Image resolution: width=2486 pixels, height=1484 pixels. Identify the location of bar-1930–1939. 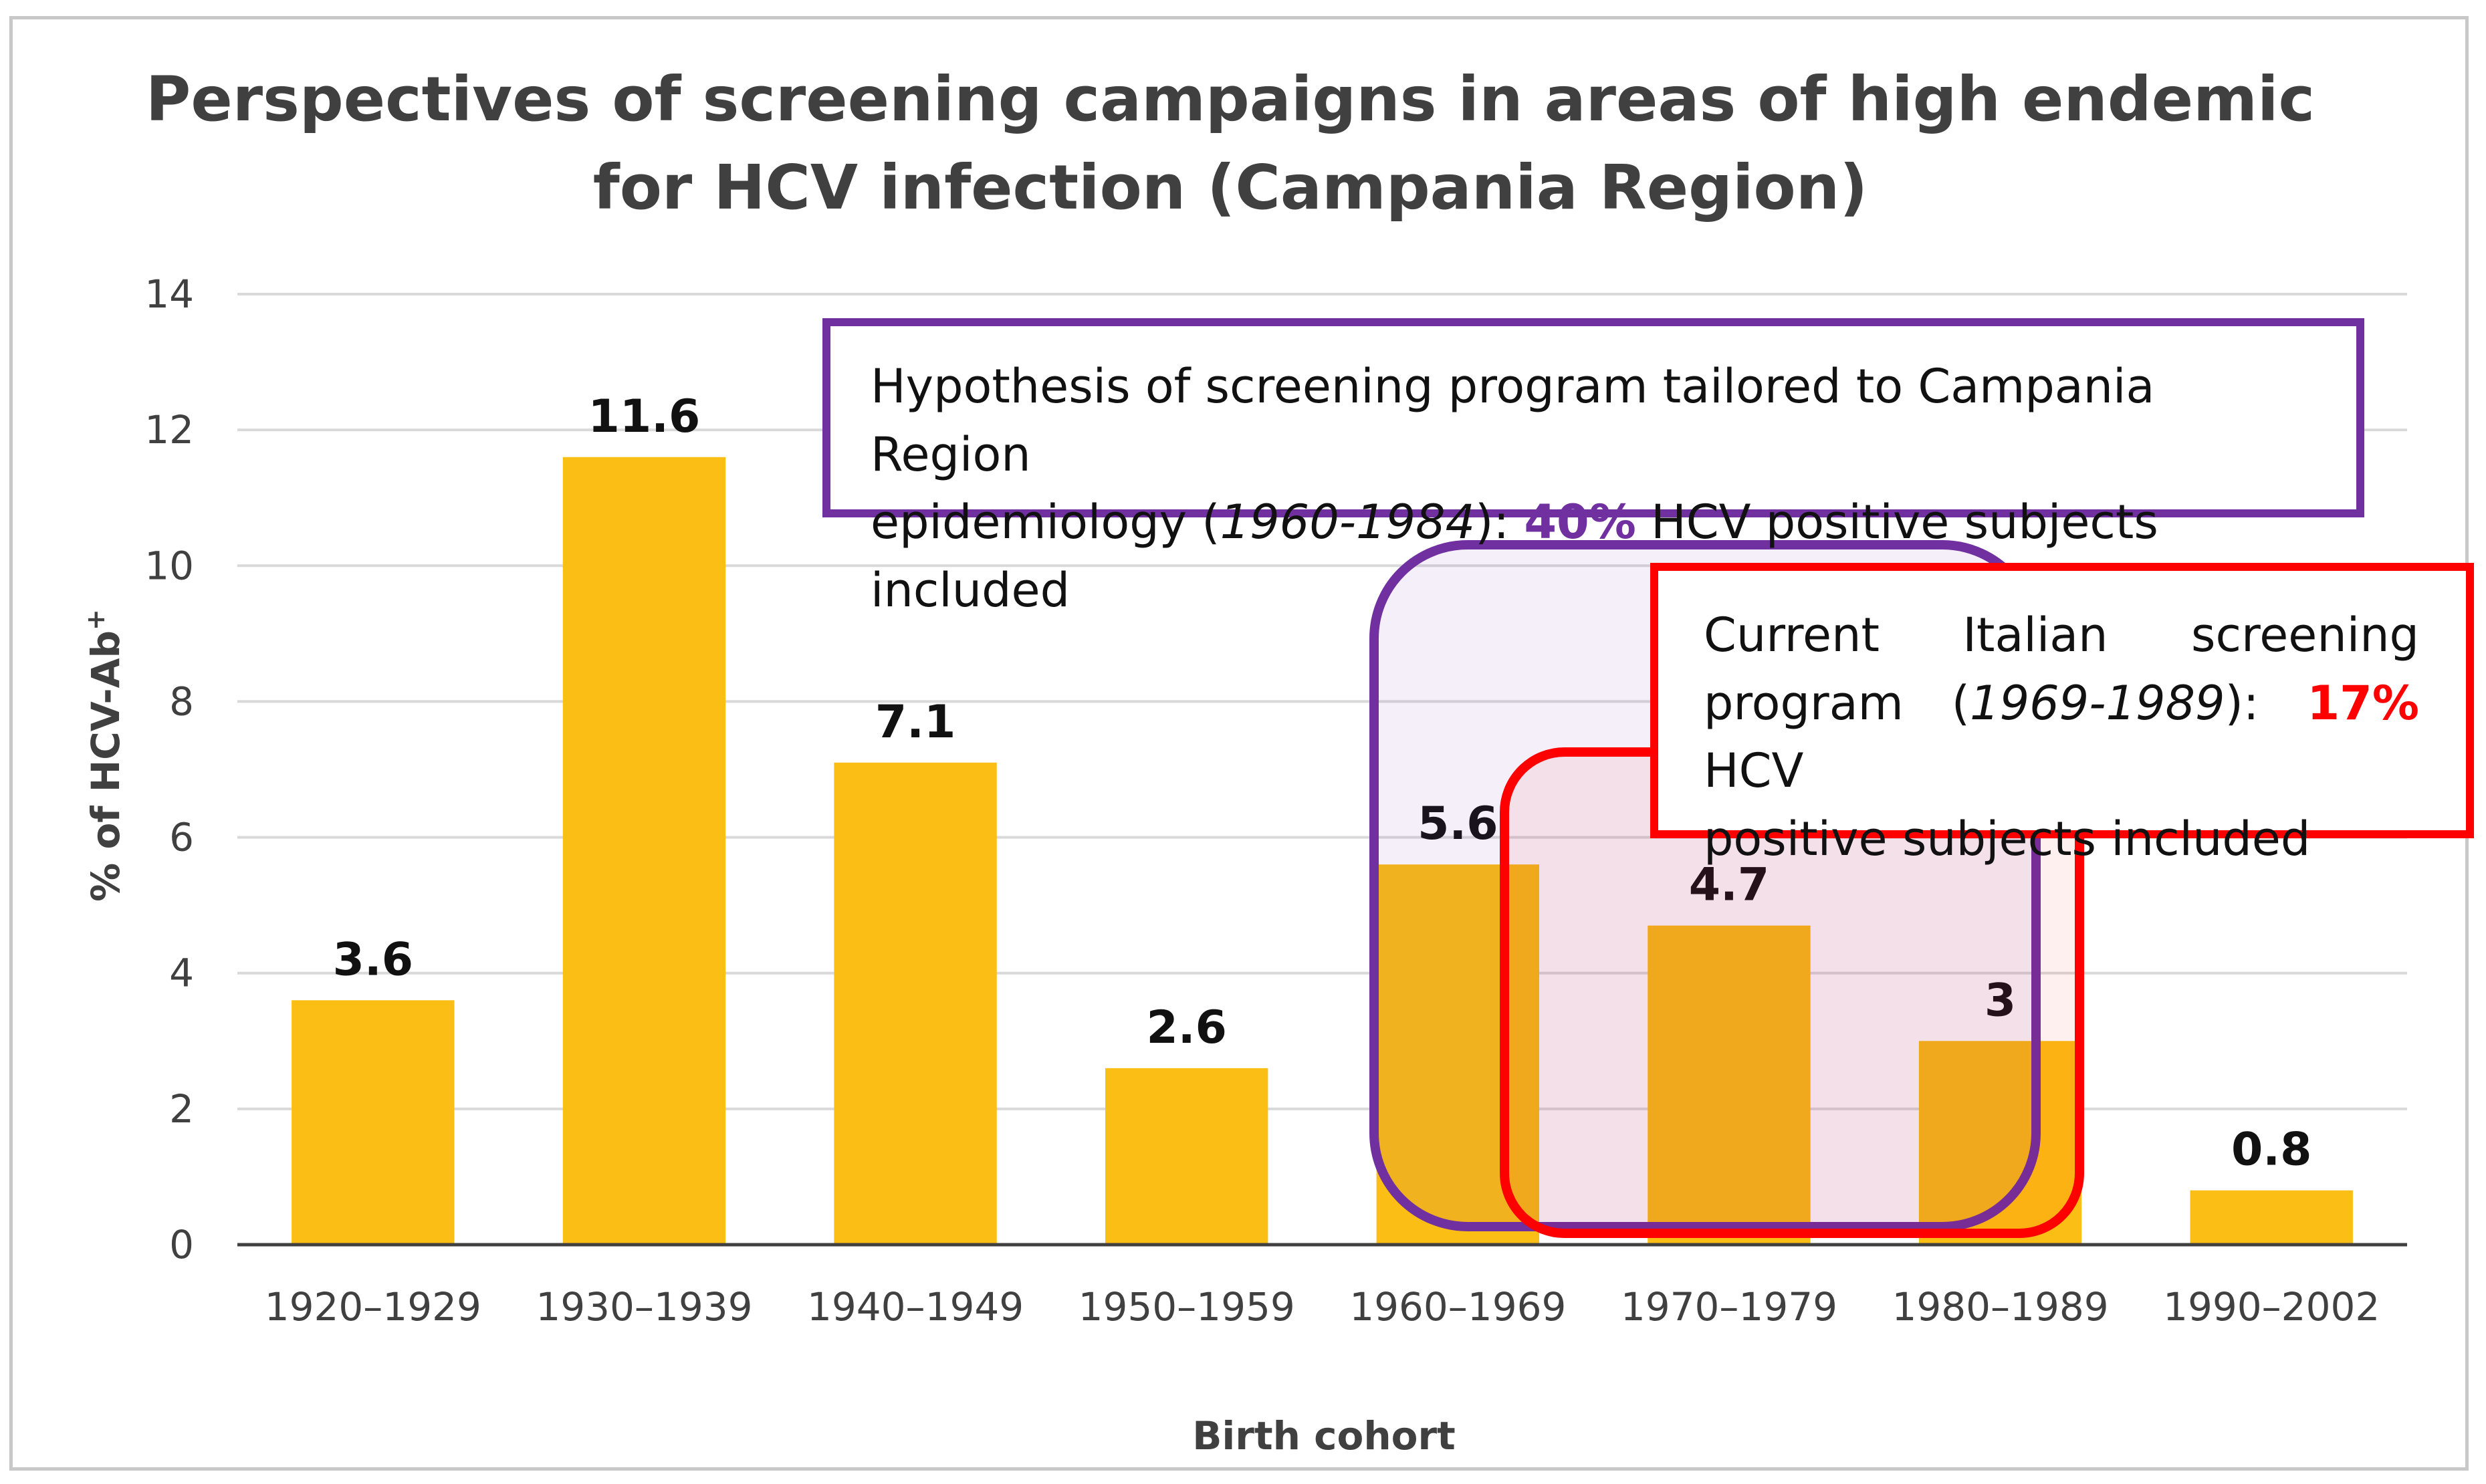
(644, 851).